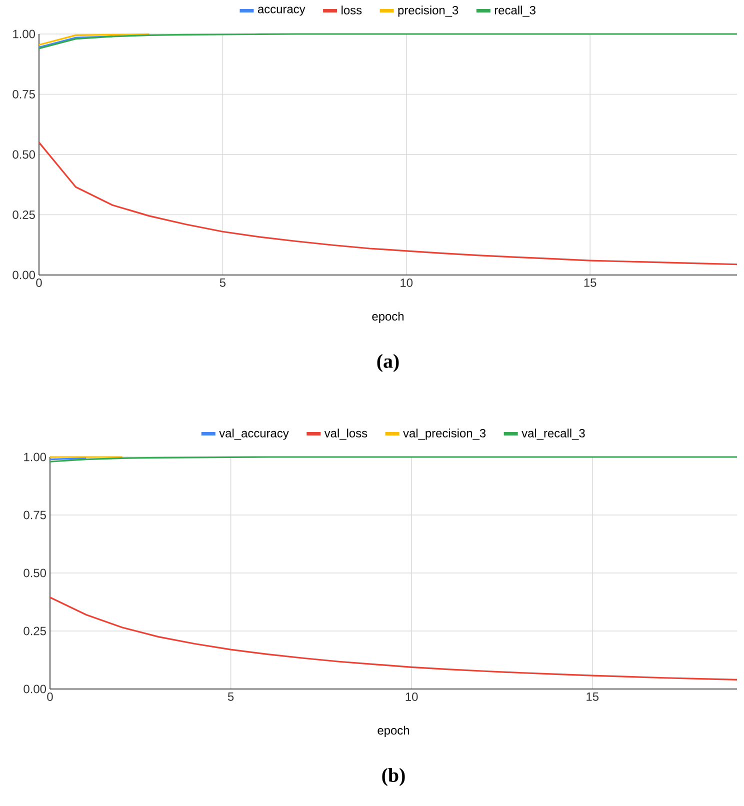 The image size is (744, 806). I want to click on legend-label: precision_3, so click(428, 11).